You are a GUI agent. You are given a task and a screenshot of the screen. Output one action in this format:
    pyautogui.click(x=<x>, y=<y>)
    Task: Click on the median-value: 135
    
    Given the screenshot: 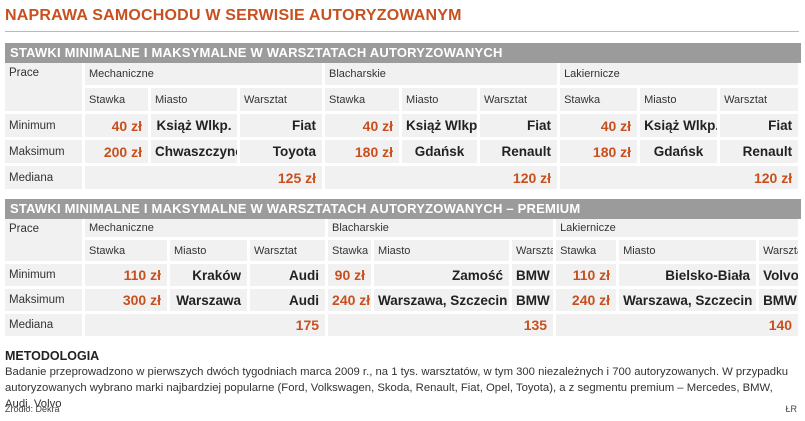 What is the action you would take?
    pyautogui.click(x=442, y=326)
    